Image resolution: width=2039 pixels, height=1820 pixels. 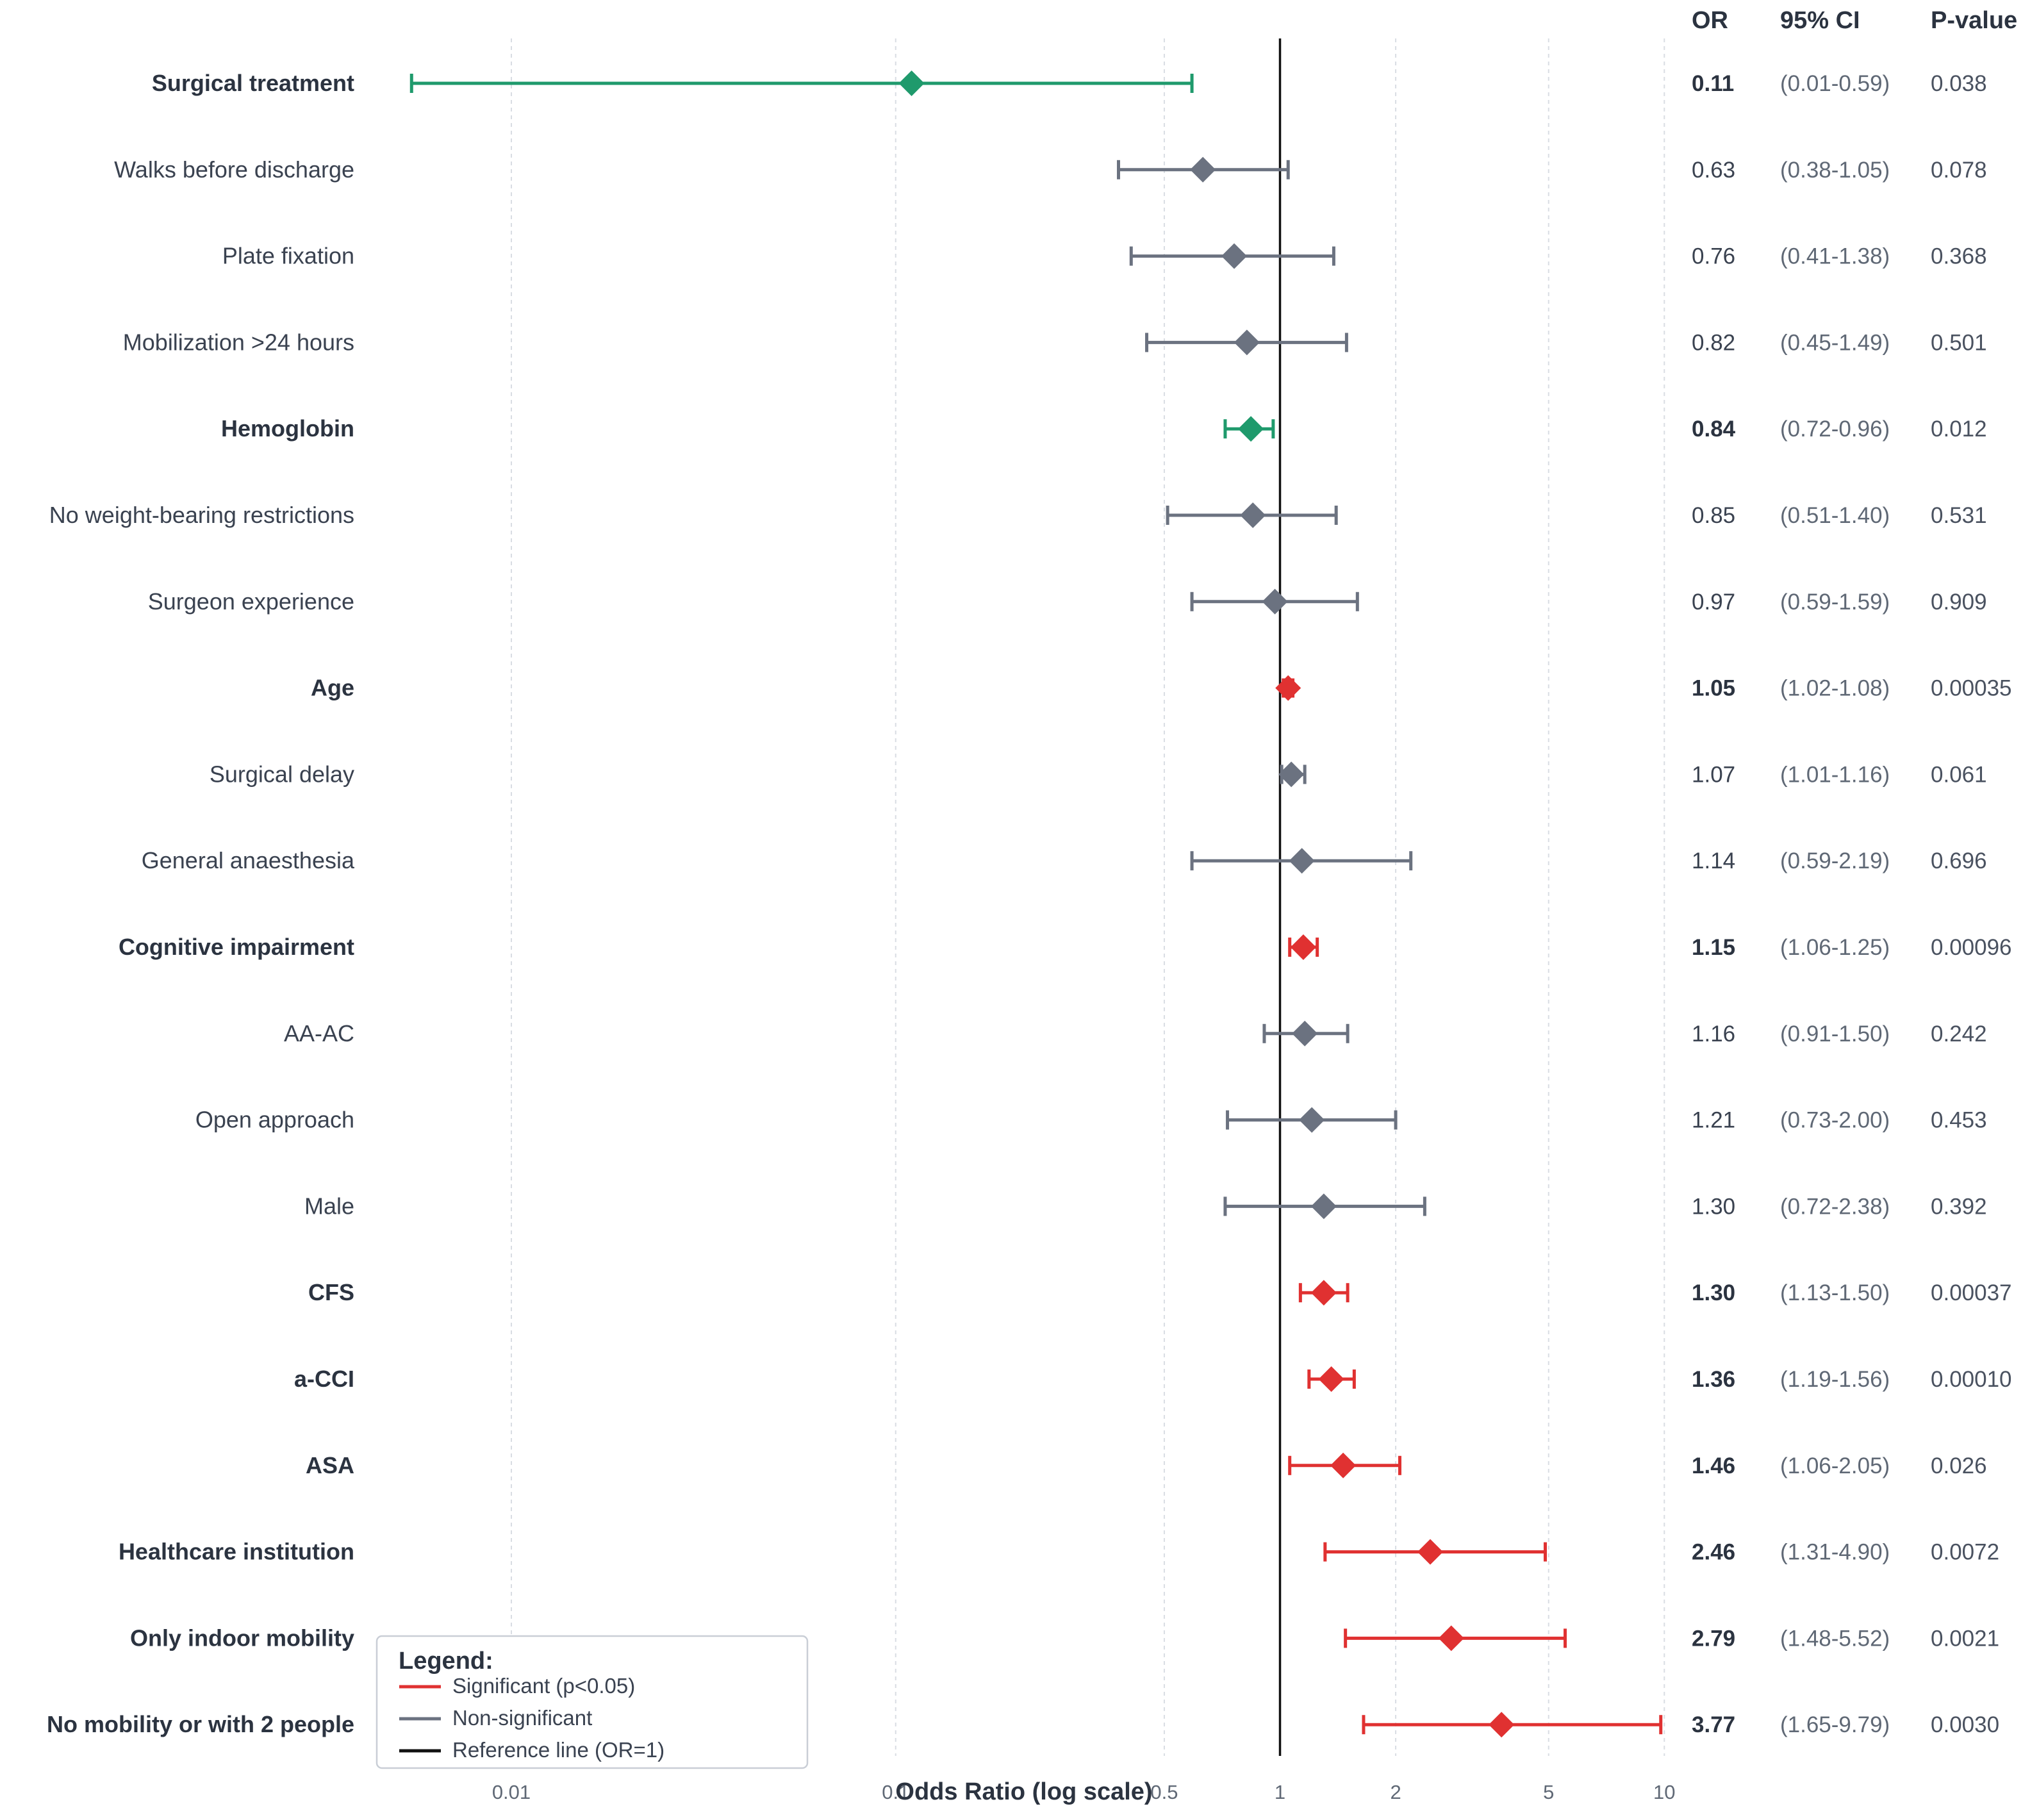 What do you see at coordinates (237, 947) in the screenshot?
I see `row-label: Cognitive impairment` at bounding box center [237, 947].